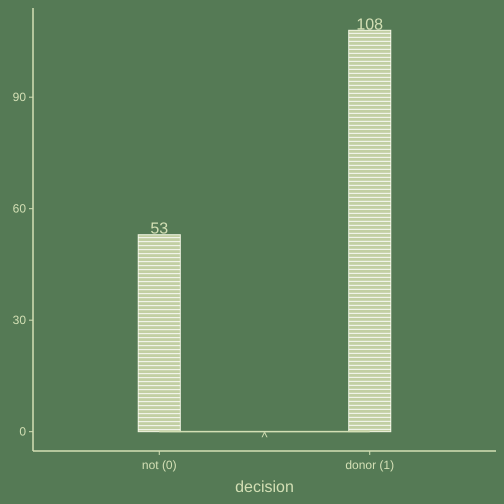 Image resolution: width=504 pixels, height=504 pixels. I want to click on x-tick-label: donor (1), so click(369, 465).